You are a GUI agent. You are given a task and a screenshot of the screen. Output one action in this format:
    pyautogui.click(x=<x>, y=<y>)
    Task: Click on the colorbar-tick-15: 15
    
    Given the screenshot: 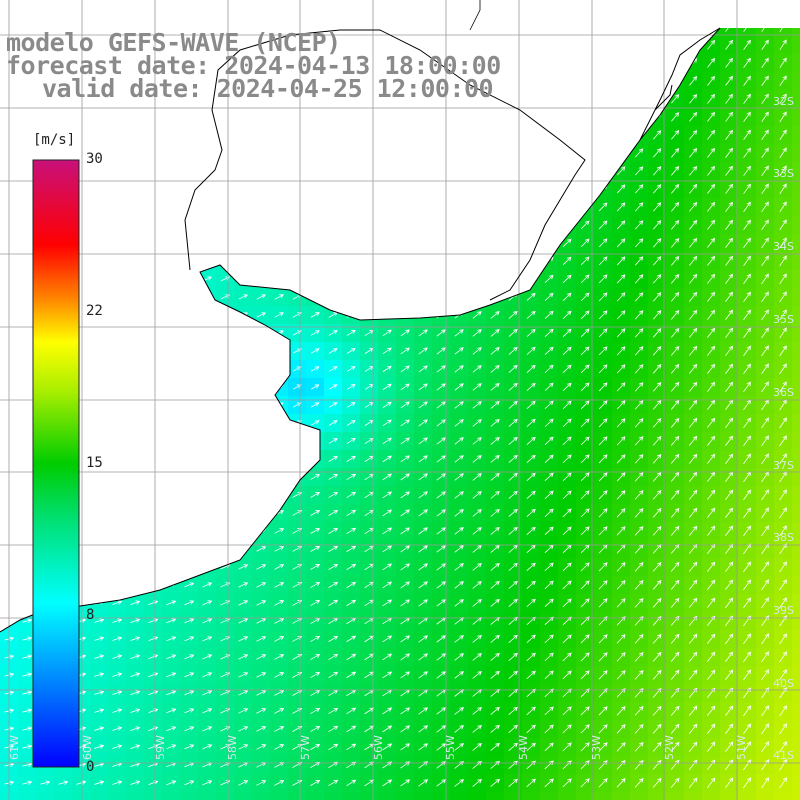 What is the action you would take?
    pyautogui.click(x=94, y=463)
    